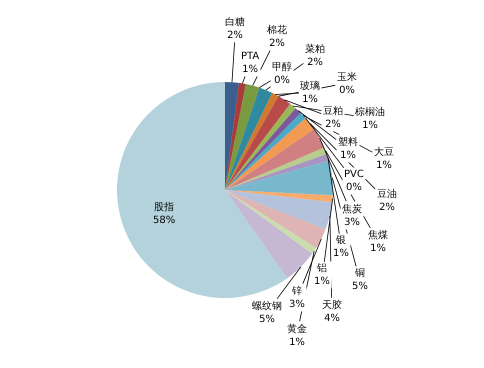 The image size is (484, 368). Describe the element at coordinates (235, 22) in the screenshot. I see `slice-label: 白糖` at that location.